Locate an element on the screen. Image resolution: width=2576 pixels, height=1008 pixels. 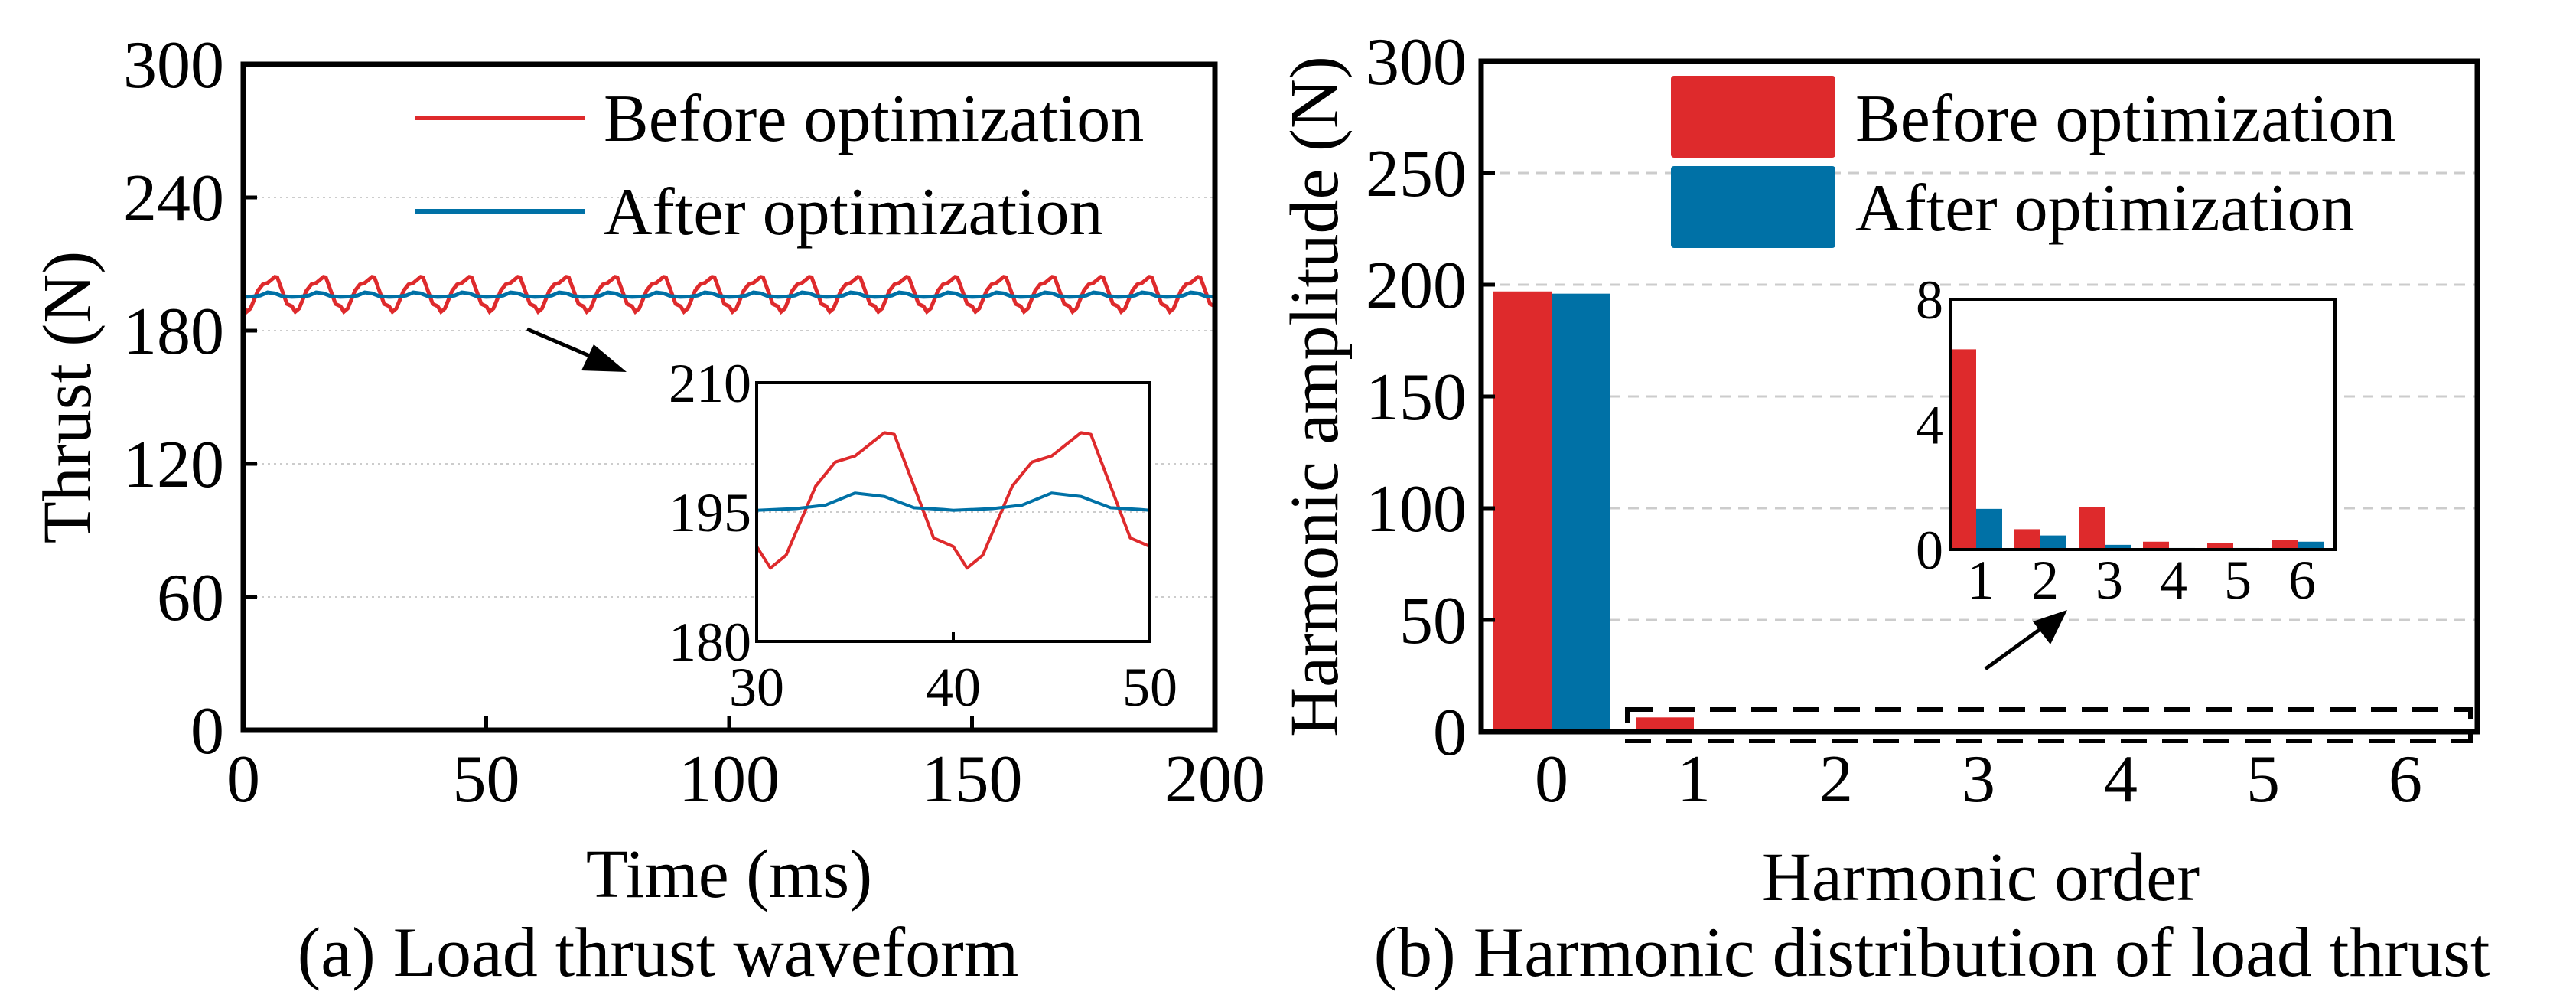
b-x-axis-title: Harmonic order is located at coordinates (1981, 878).